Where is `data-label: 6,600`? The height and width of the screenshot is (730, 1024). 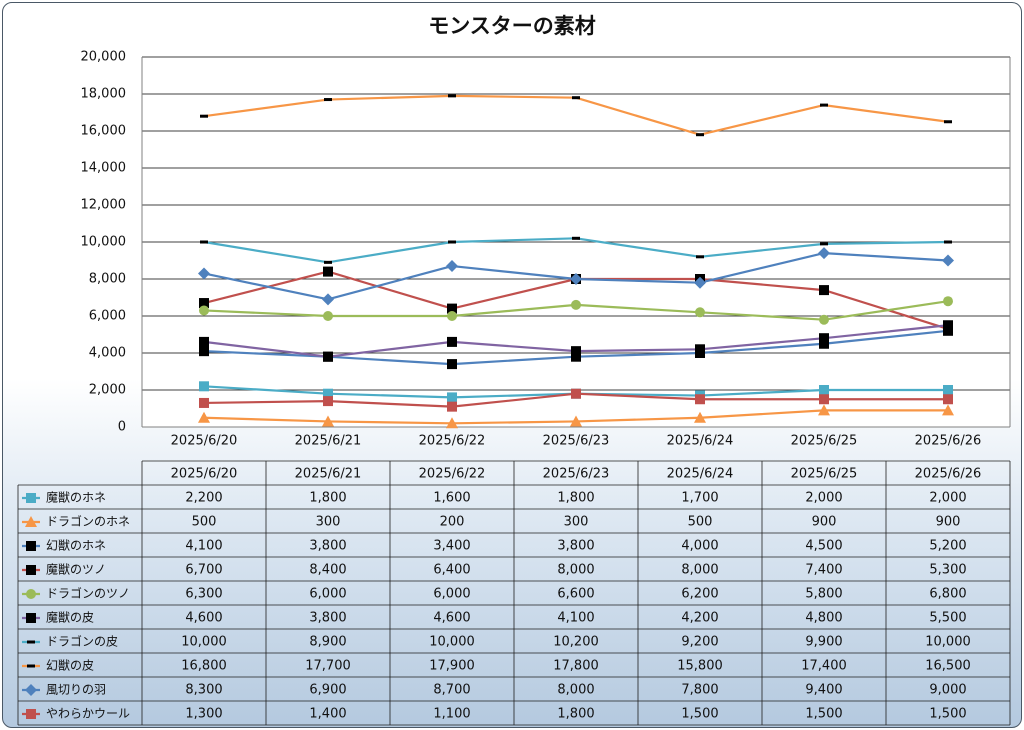
data-label: 6,600 is located at coordinates (575, 594).